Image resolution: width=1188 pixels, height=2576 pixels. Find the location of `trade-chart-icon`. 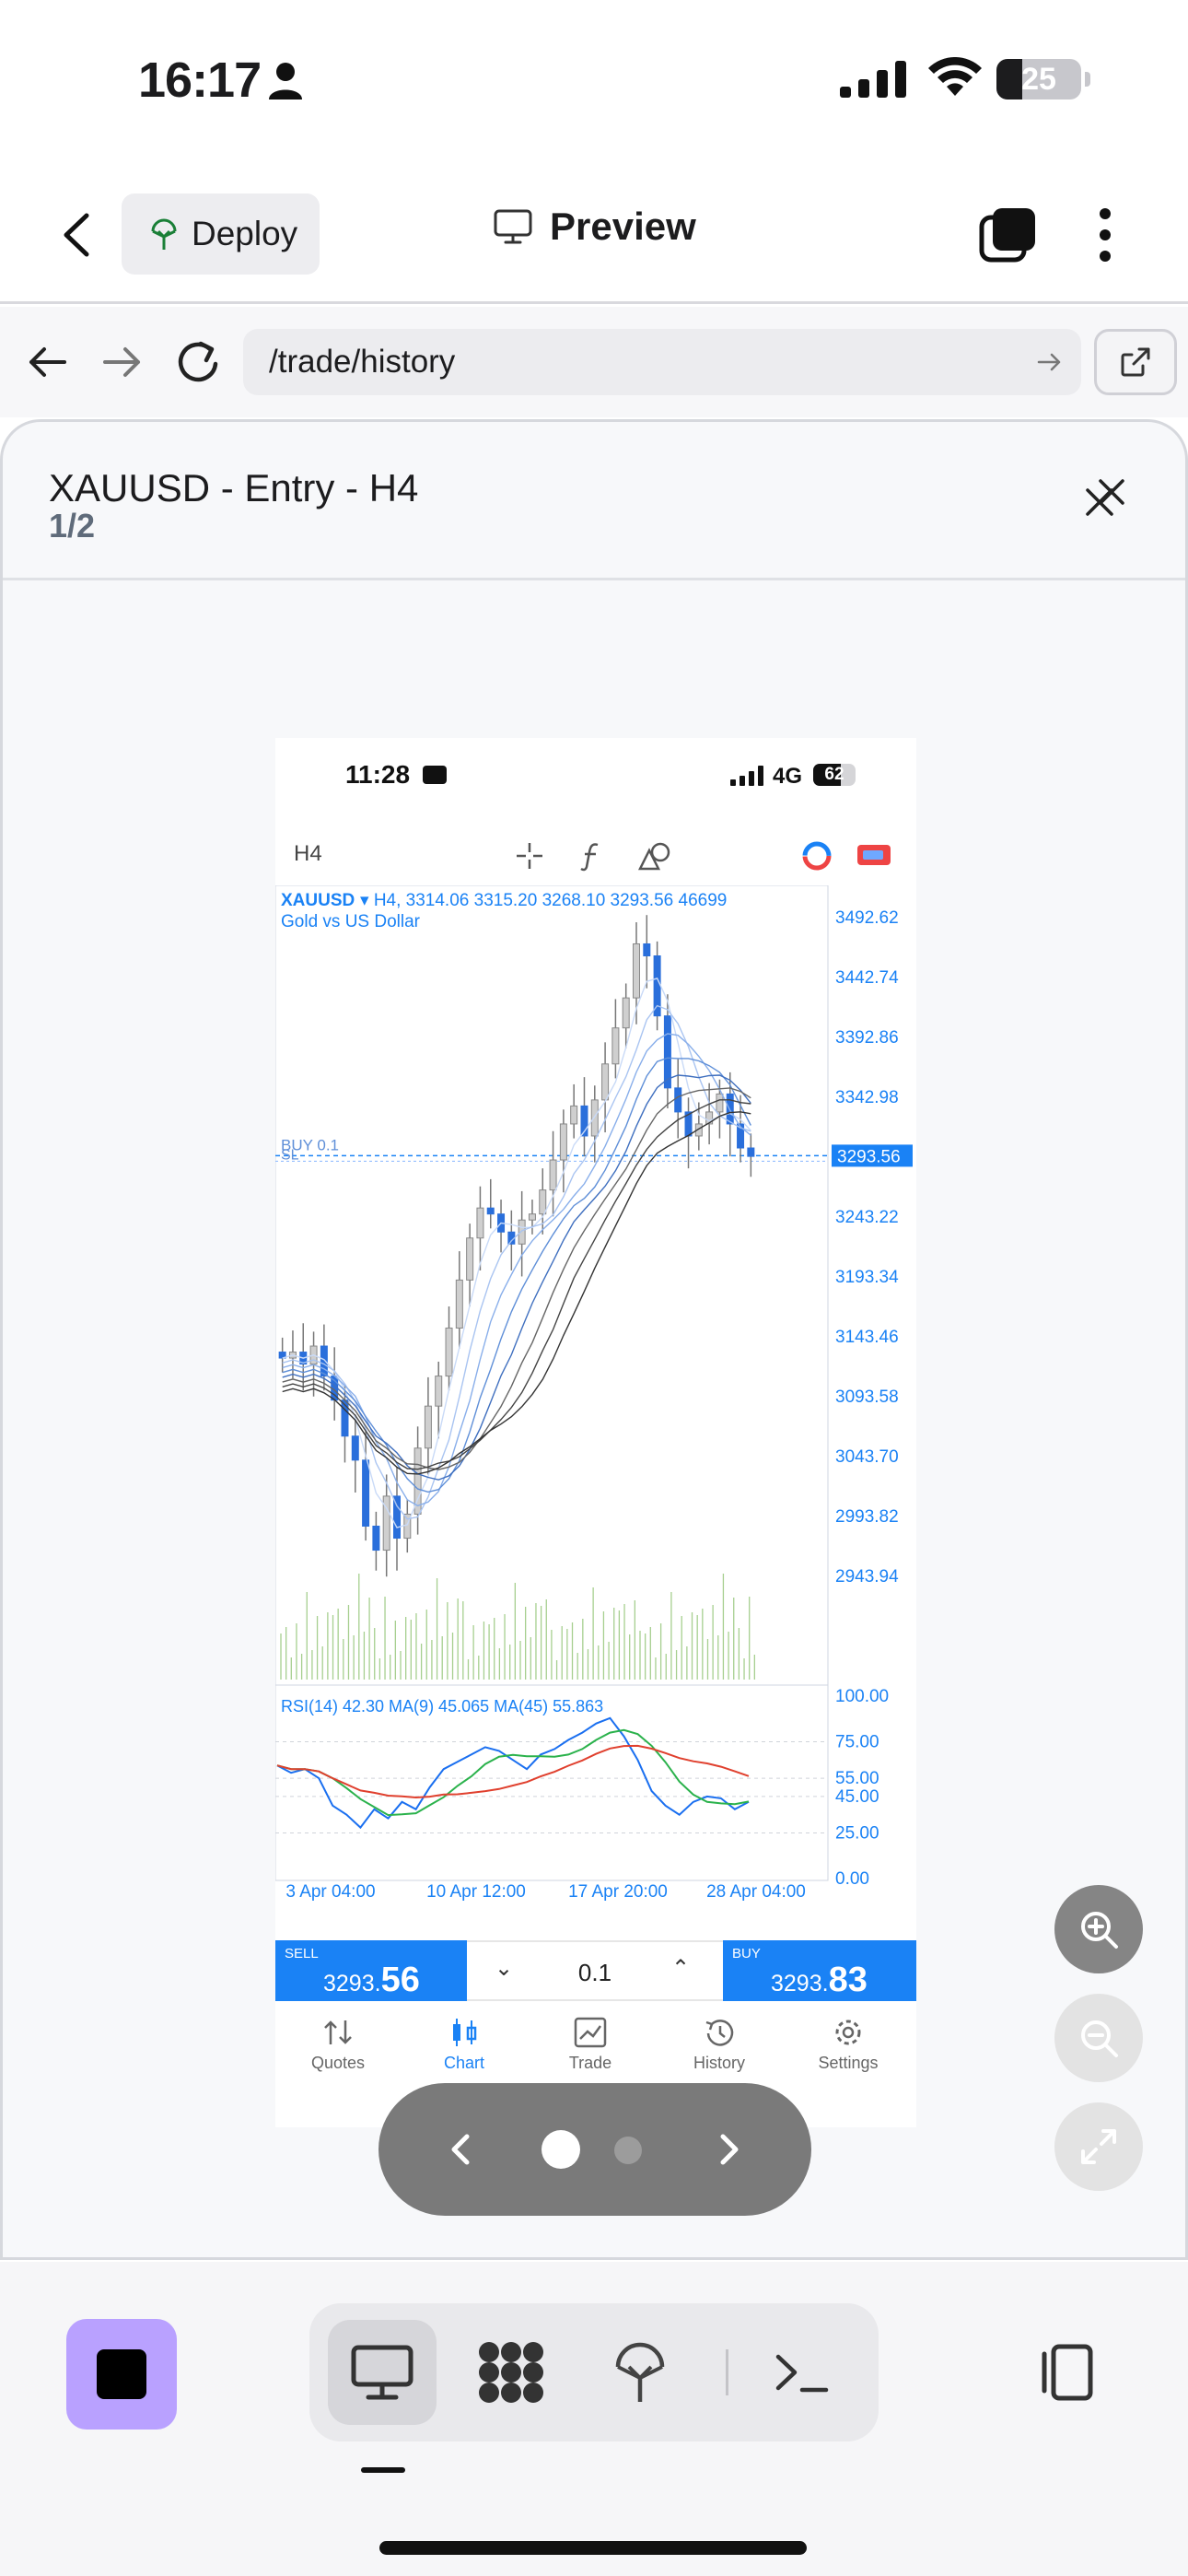

trade-chart-icon is located at coordinates (590, 2032).